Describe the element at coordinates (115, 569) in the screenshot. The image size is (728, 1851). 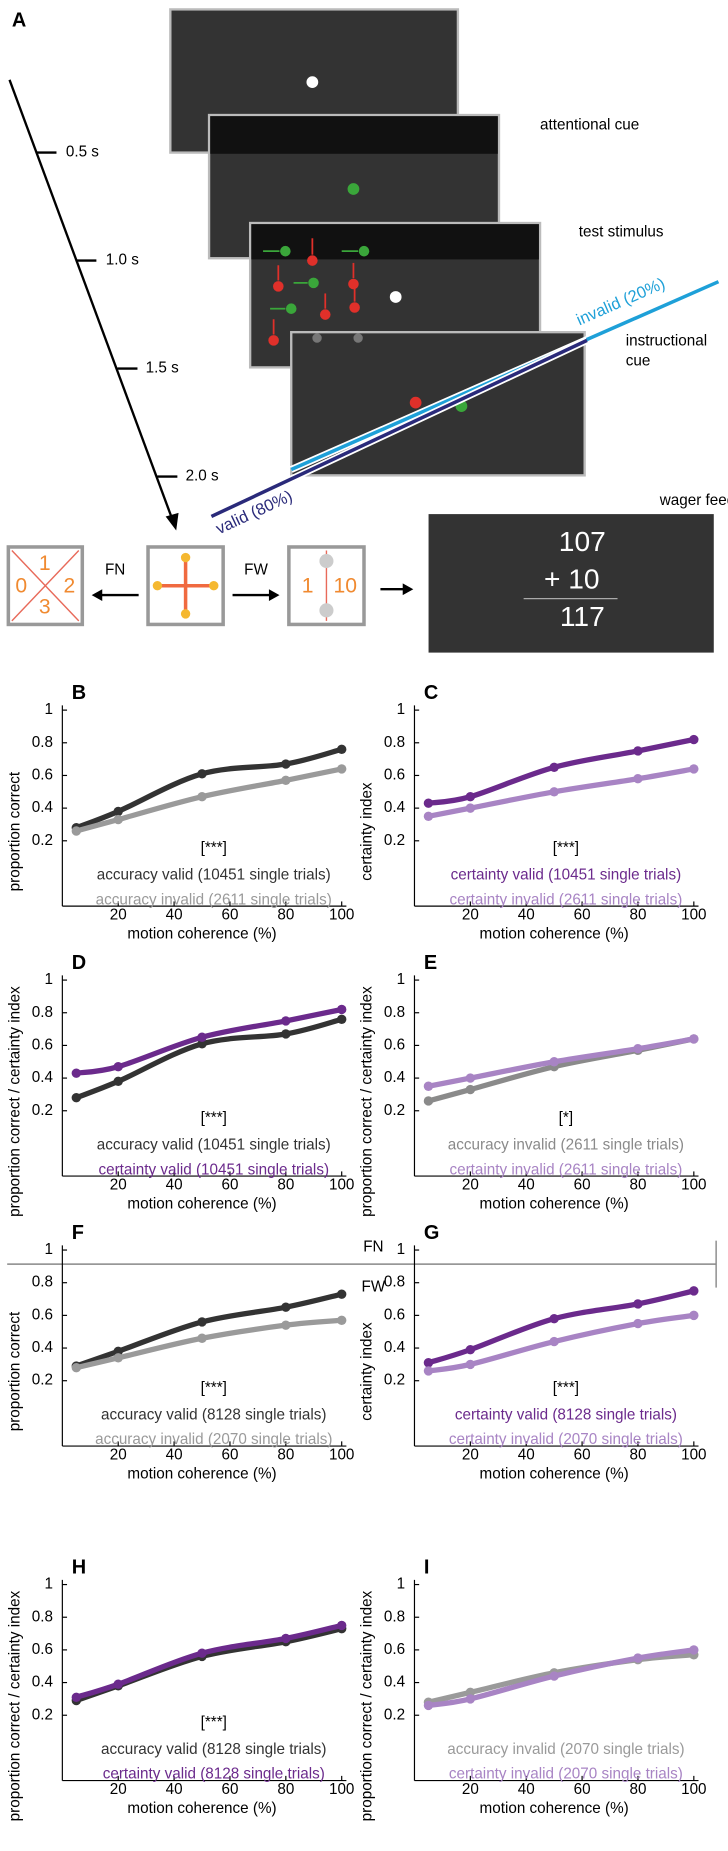
I see `choice-label: FN` at that location.